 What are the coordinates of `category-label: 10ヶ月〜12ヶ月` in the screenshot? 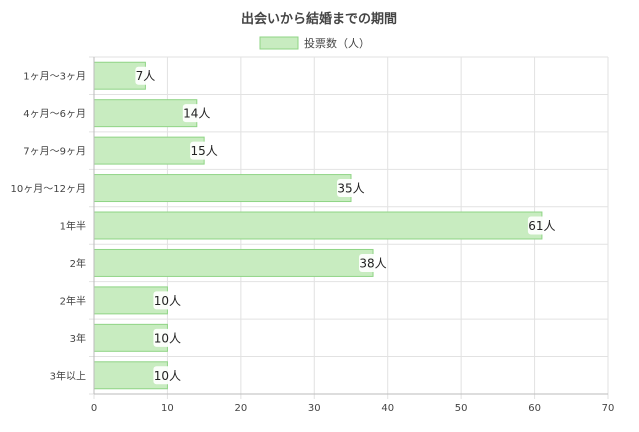 It's located at (48, 189).